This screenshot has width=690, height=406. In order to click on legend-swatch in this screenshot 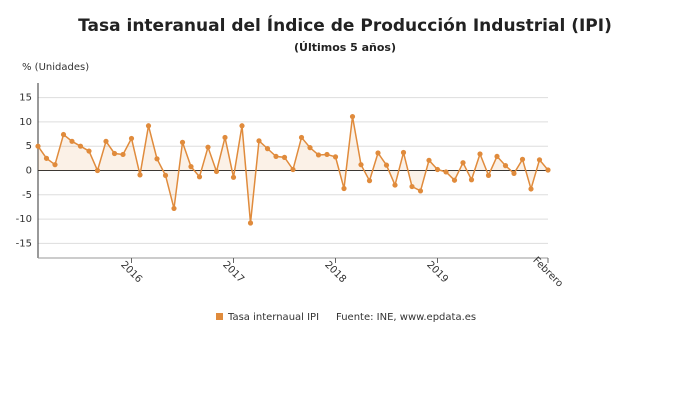, I will do `click(219, 316)`.